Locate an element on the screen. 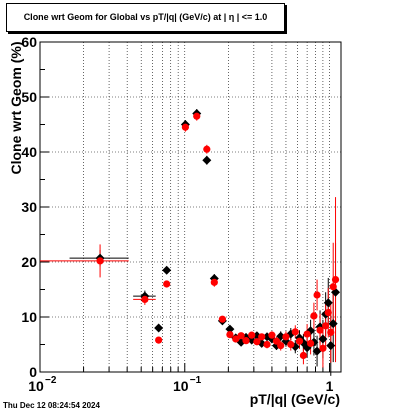 This screenshot has height=414, width=400. x-tick-label: 1 is located at coordinates (330, 386).